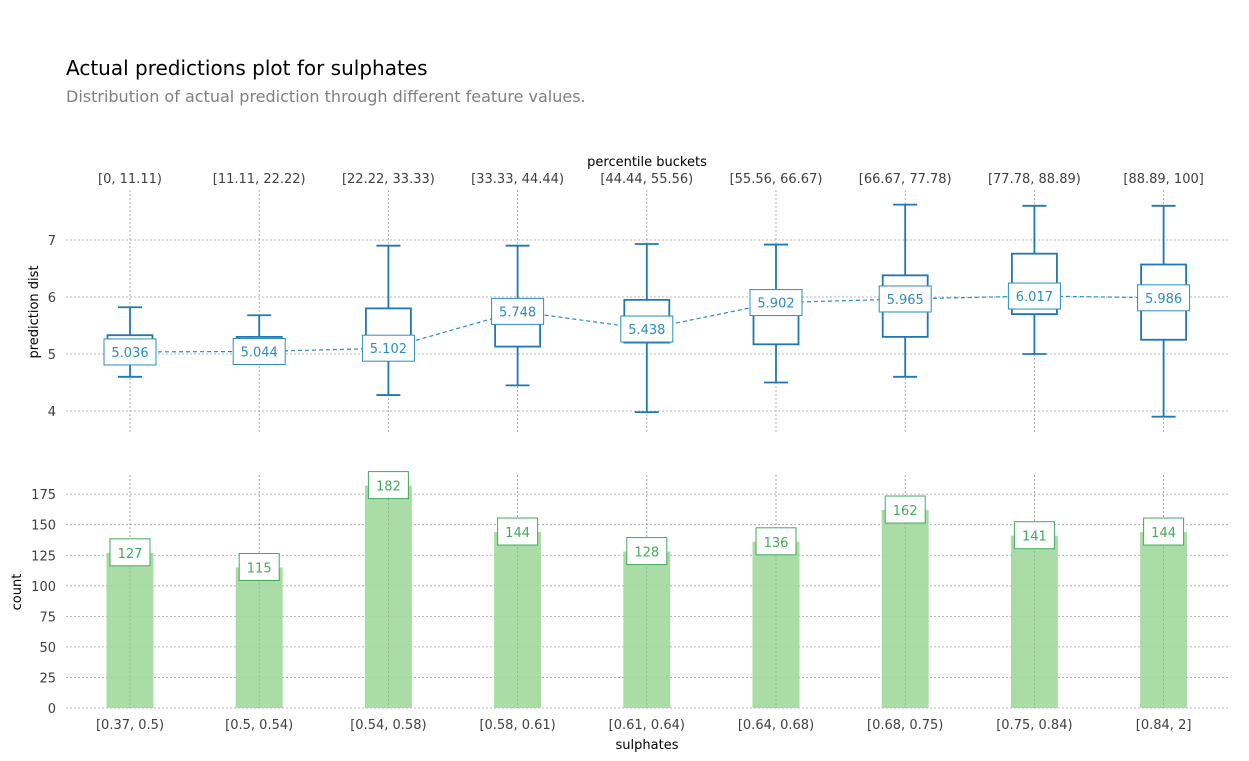  What do you see at coordinates (1034, 179) in the screenshot?
I see `percentile-bucket-label: [77.78, 88.89)` at bounding box center [1034, 179].